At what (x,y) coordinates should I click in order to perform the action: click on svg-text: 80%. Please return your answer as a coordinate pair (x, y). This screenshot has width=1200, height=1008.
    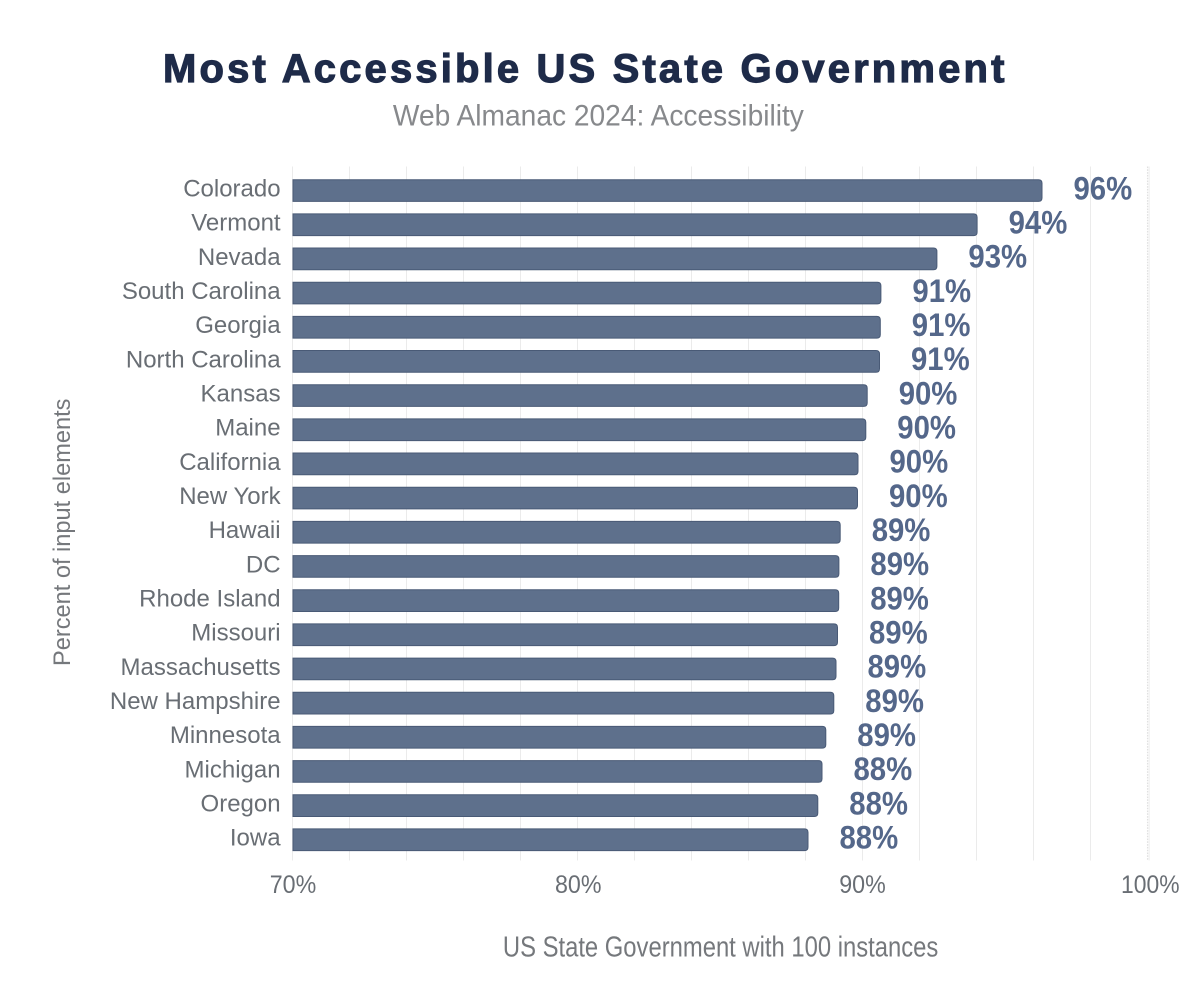
    Looking at the image, I should click on (578, 885).